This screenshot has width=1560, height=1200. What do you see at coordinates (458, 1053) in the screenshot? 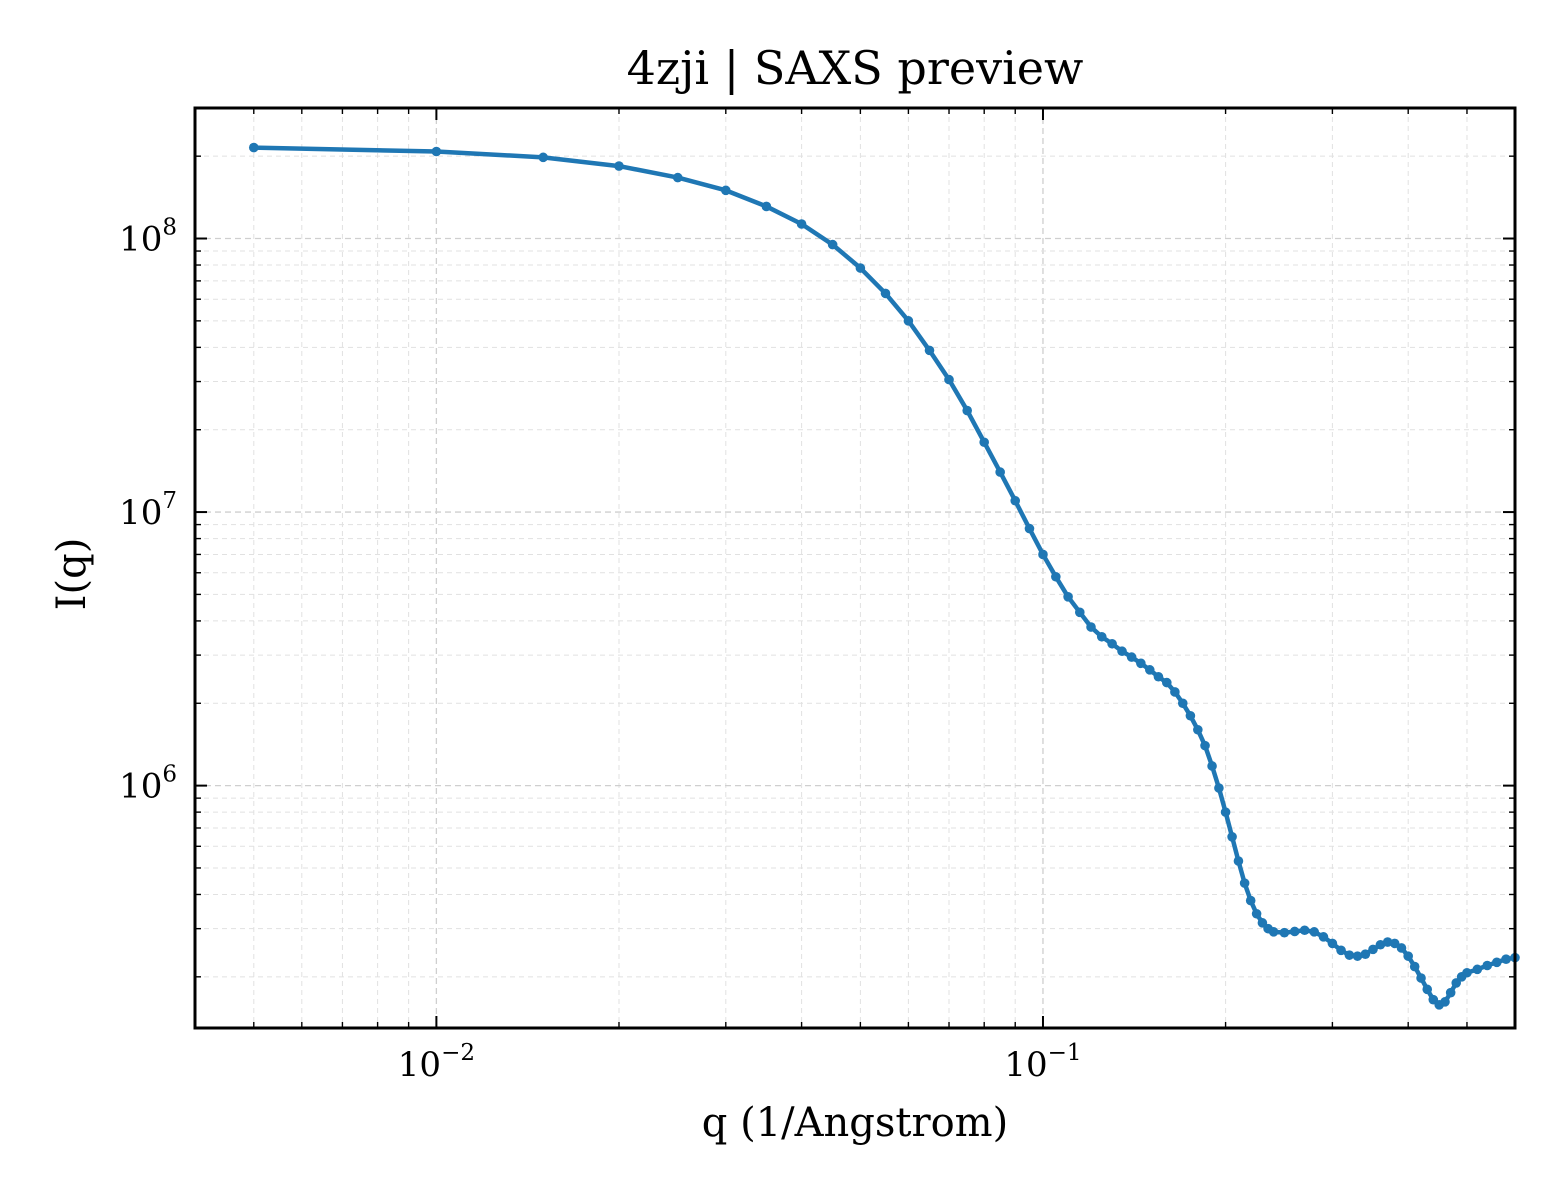
I see `x-tick-exponent: −2` at bounding box center [458, 1053].